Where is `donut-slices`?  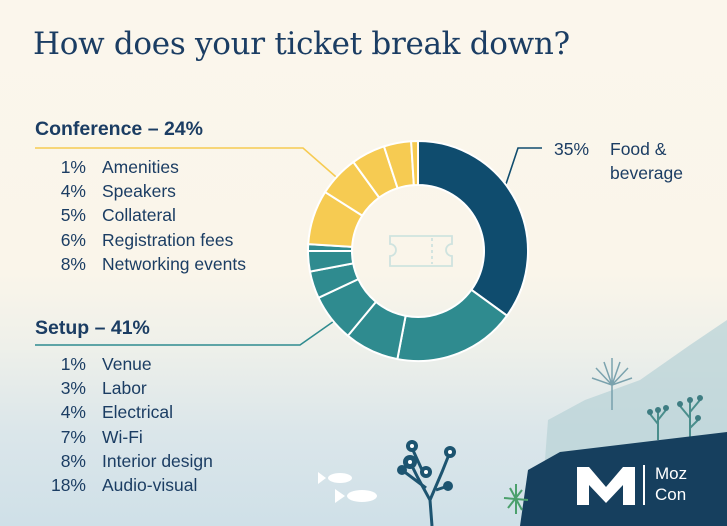
donut-slices is located at coordinates (417, 250).